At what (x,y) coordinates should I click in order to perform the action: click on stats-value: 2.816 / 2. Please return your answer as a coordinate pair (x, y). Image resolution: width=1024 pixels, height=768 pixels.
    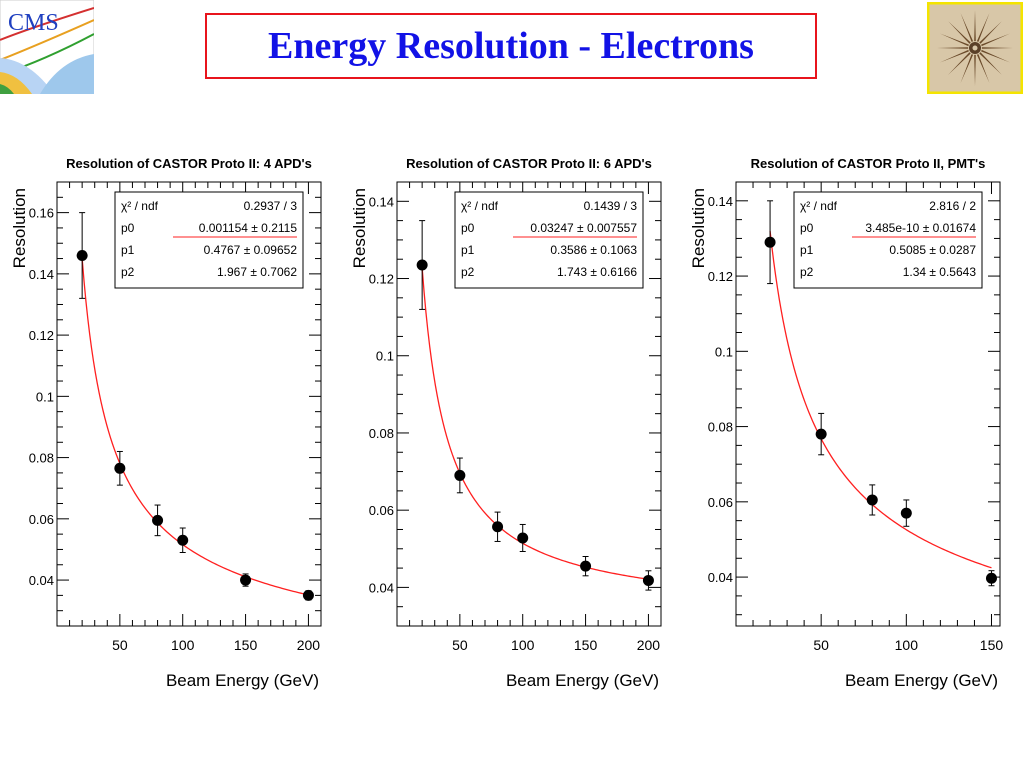
    Looking at the image, I should click on (952, 206).